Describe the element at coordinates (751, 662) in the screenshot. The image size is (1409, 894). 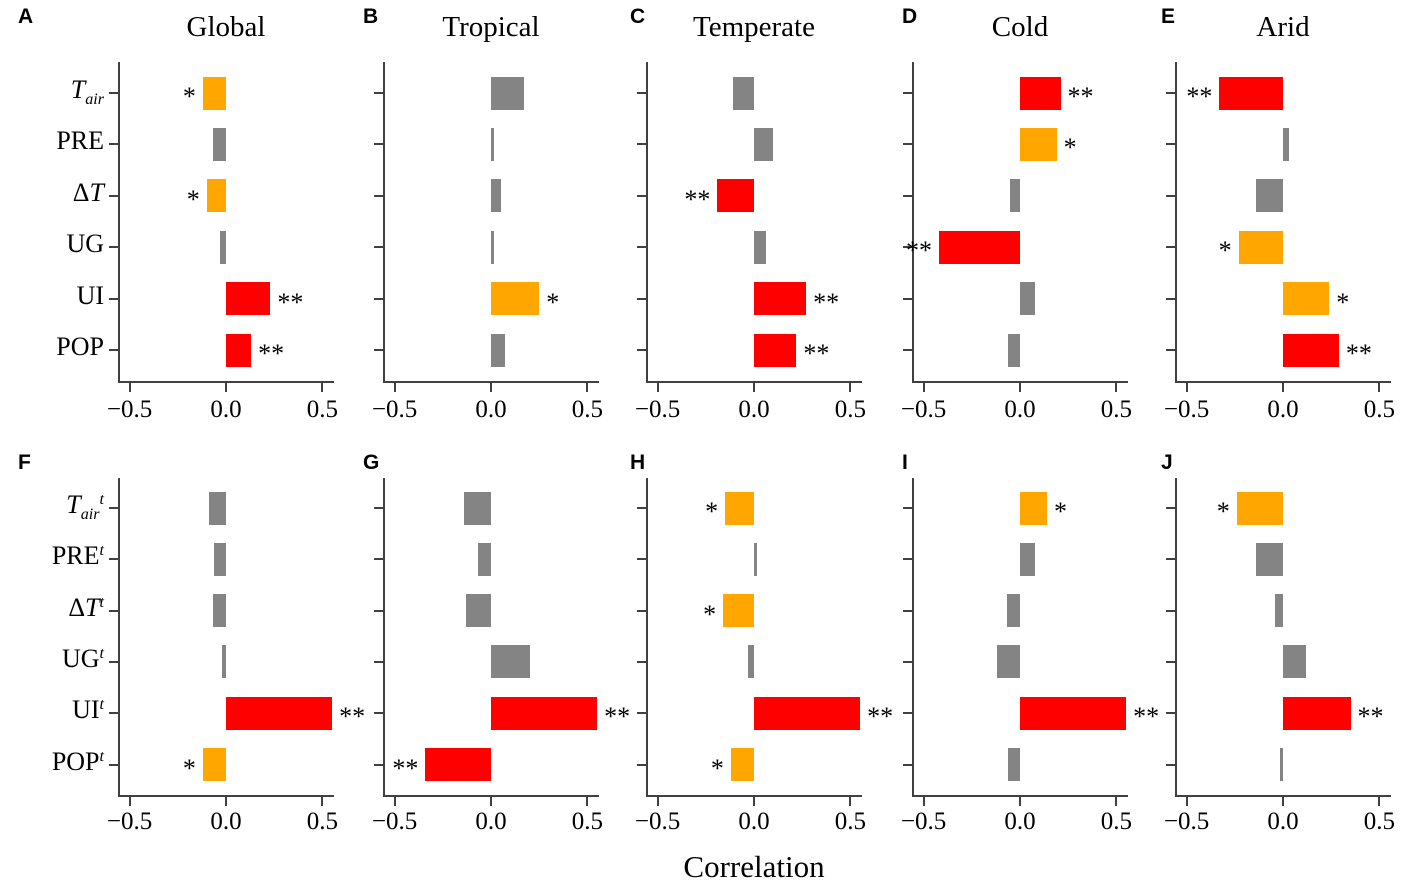
I see `bar-UGt` at that location.